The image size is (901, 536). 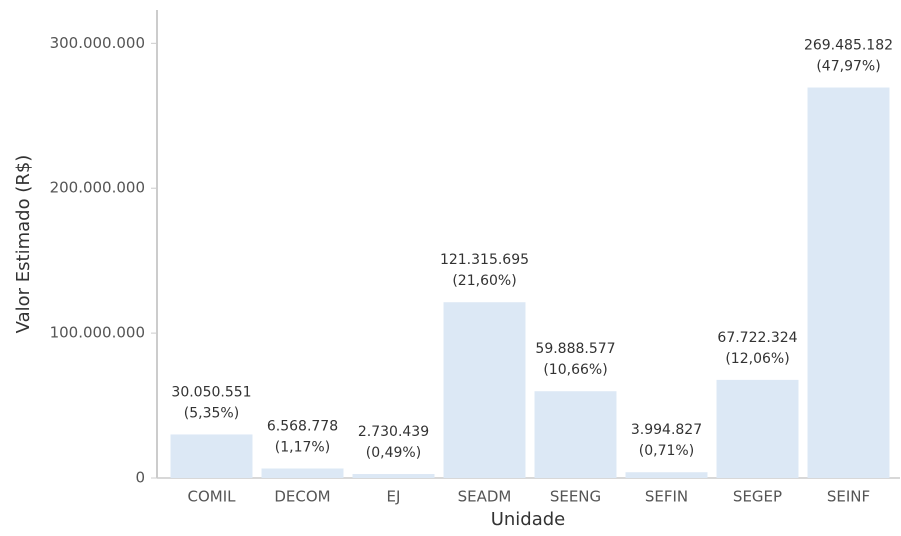 I want to click on share-label: (12,06%), so click(x=757, y=359).